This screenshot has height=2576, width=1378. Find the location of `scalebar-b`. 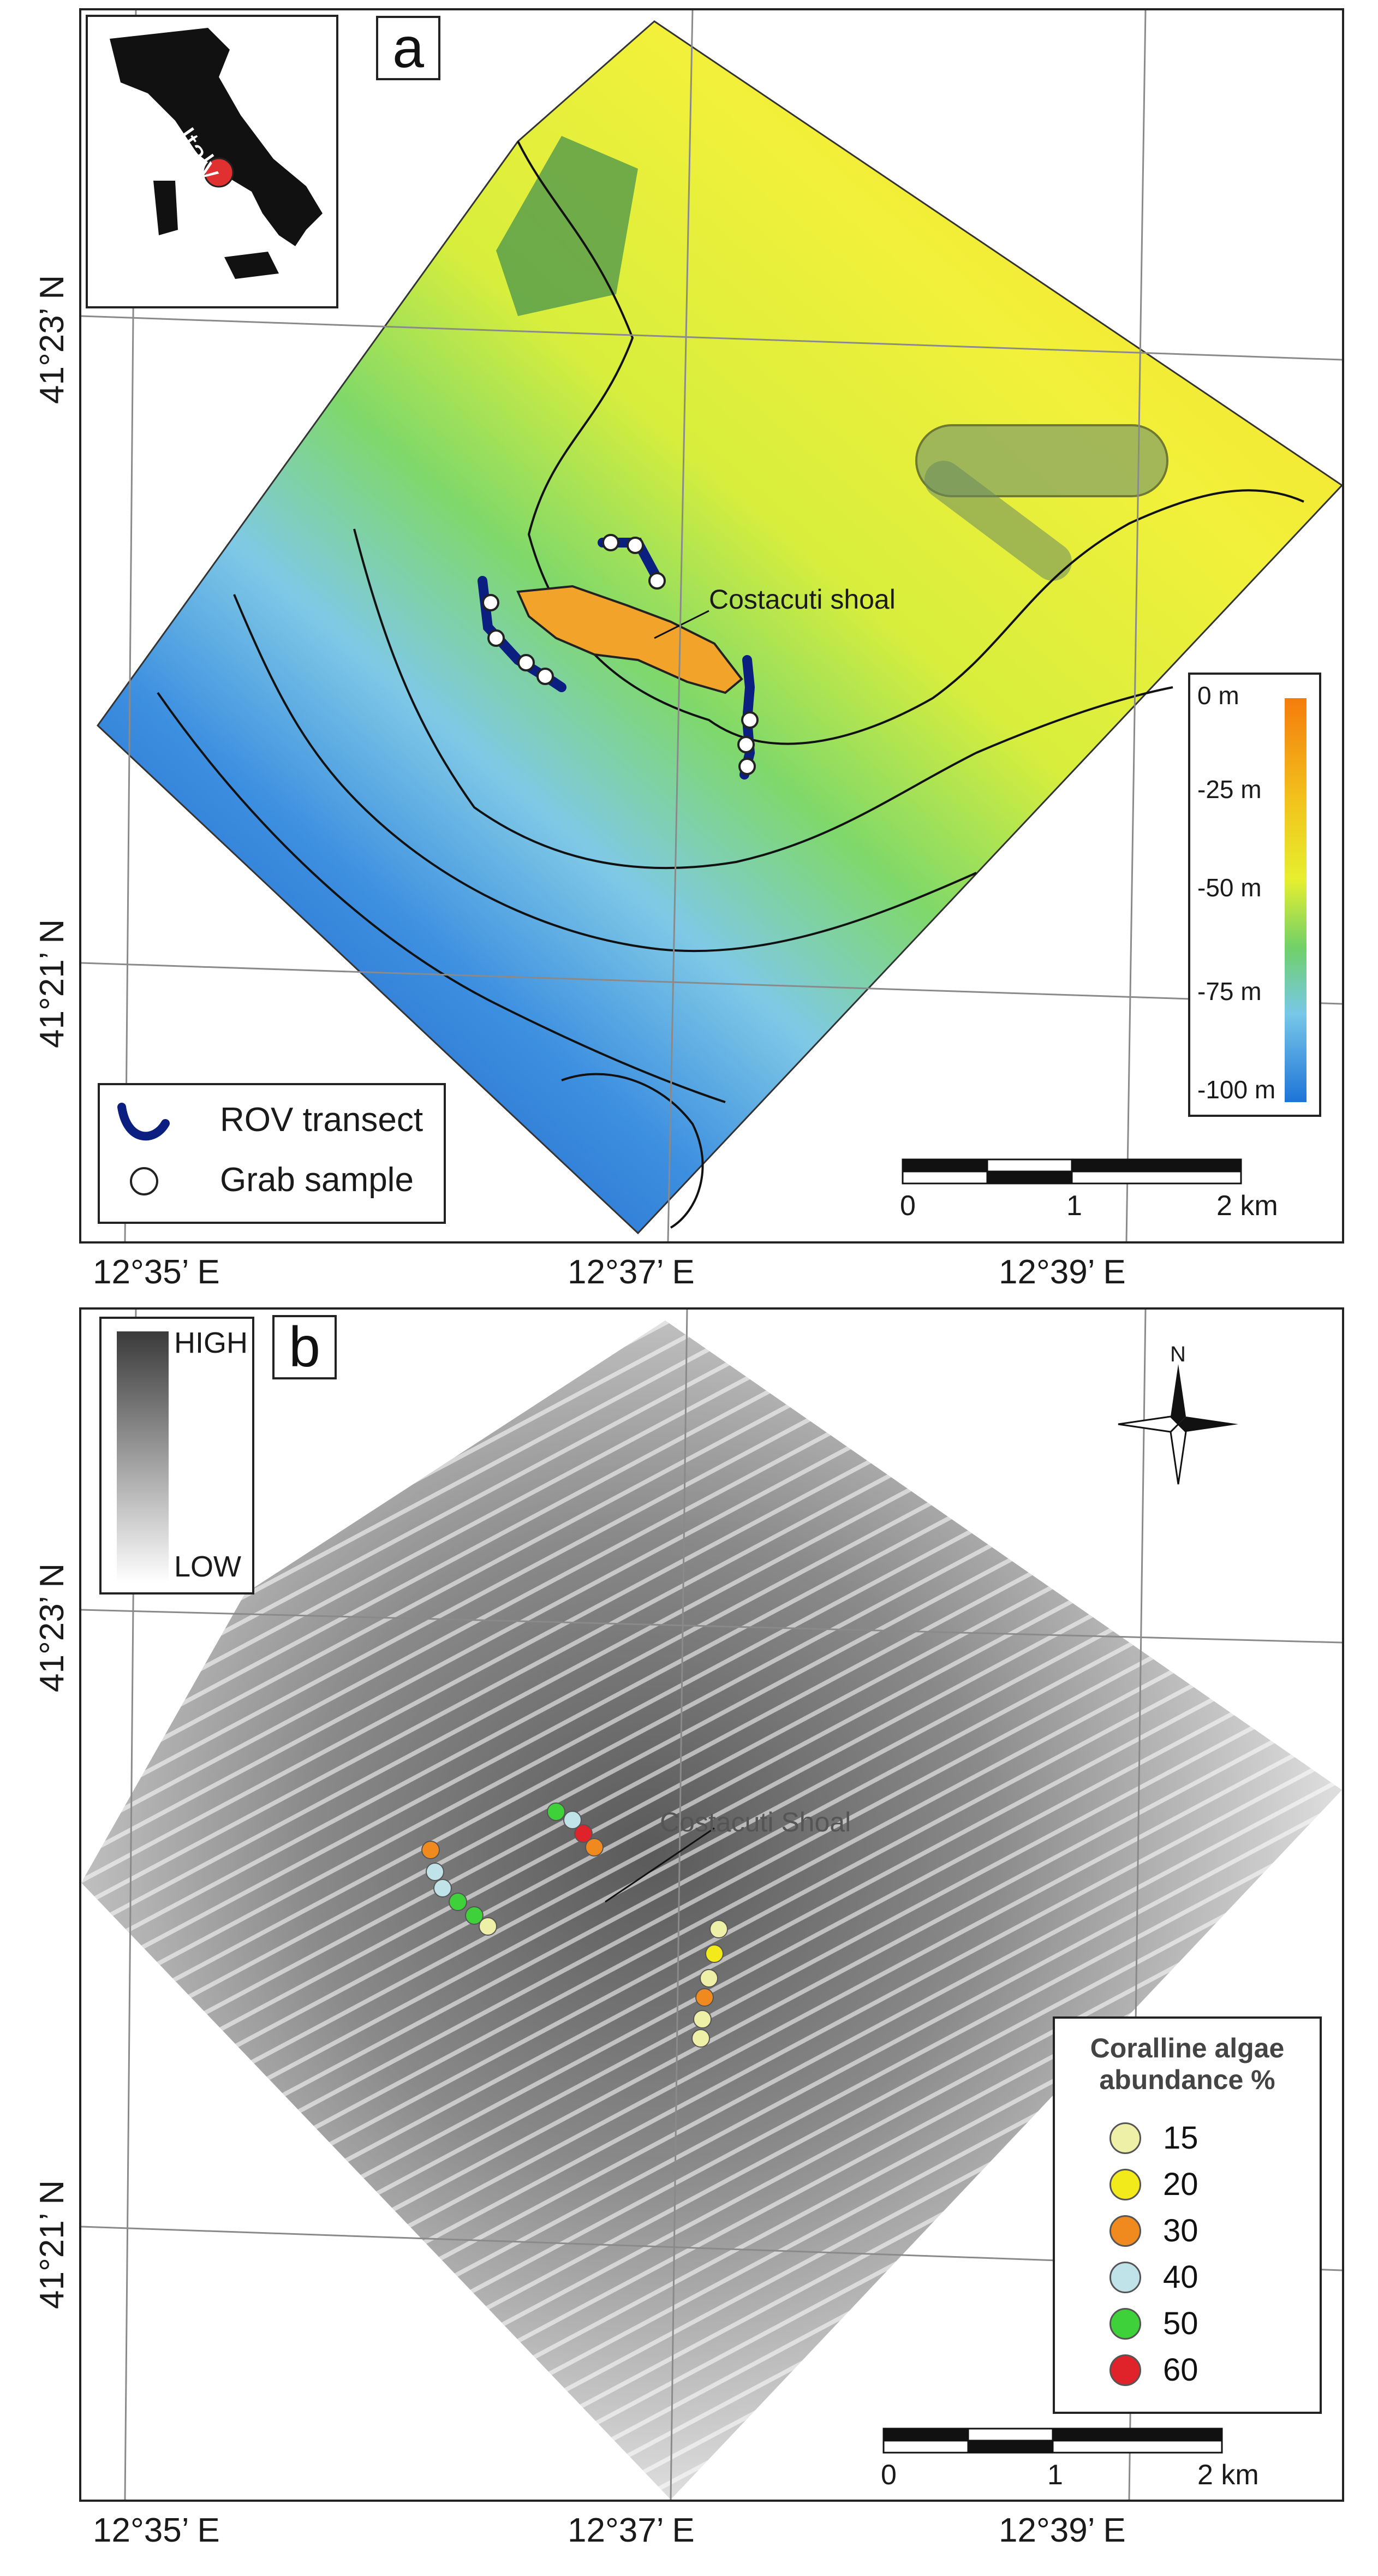

scalebar-b is located at coordinates (1052, 2441).